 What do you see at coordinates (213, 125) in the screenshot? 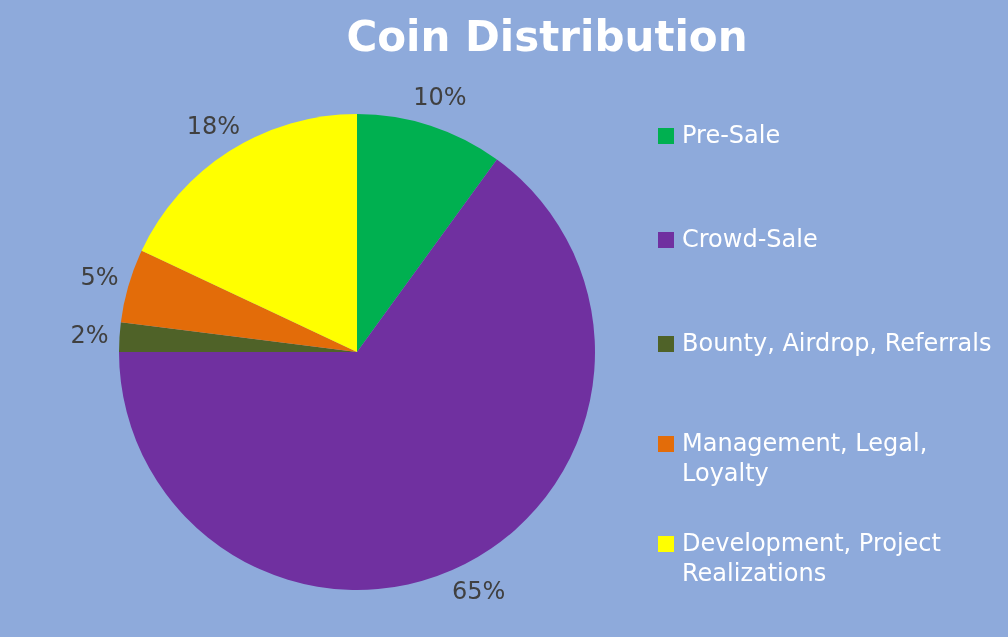
I see `data-label: 18%` at bounding box center [213, 125].